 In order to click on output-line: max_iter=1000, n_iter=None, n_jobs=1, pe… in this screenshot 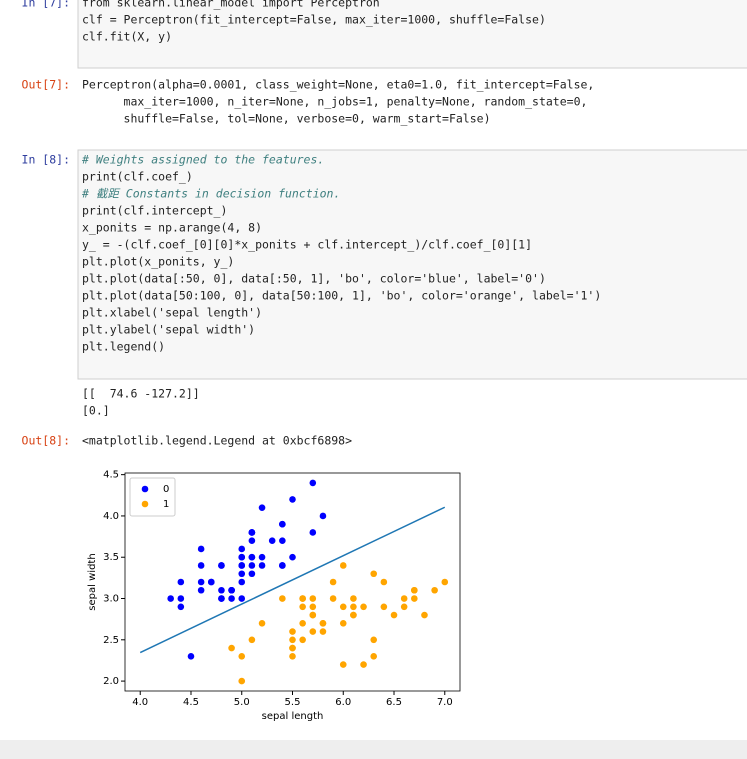, I will do `click(334, 102)`.